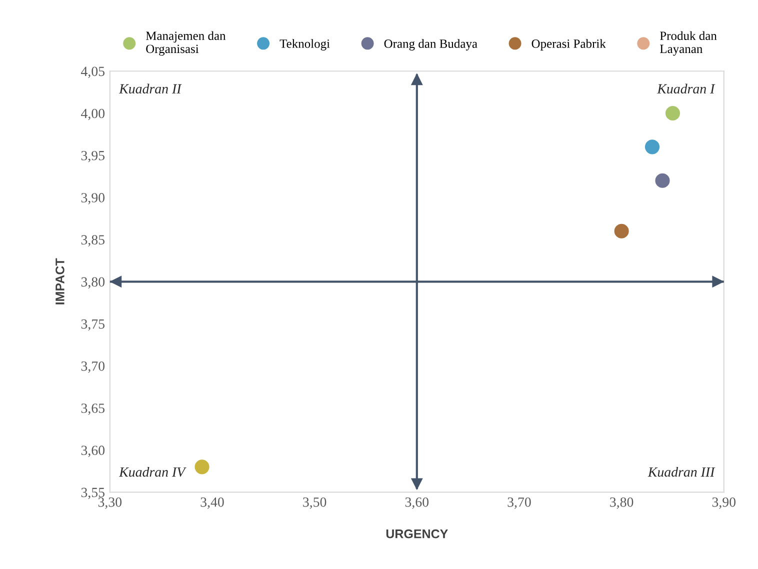 The height and width of the screenshot is (569, 758). I want to click on x-tick-label: 3,40, so click(212, 503).